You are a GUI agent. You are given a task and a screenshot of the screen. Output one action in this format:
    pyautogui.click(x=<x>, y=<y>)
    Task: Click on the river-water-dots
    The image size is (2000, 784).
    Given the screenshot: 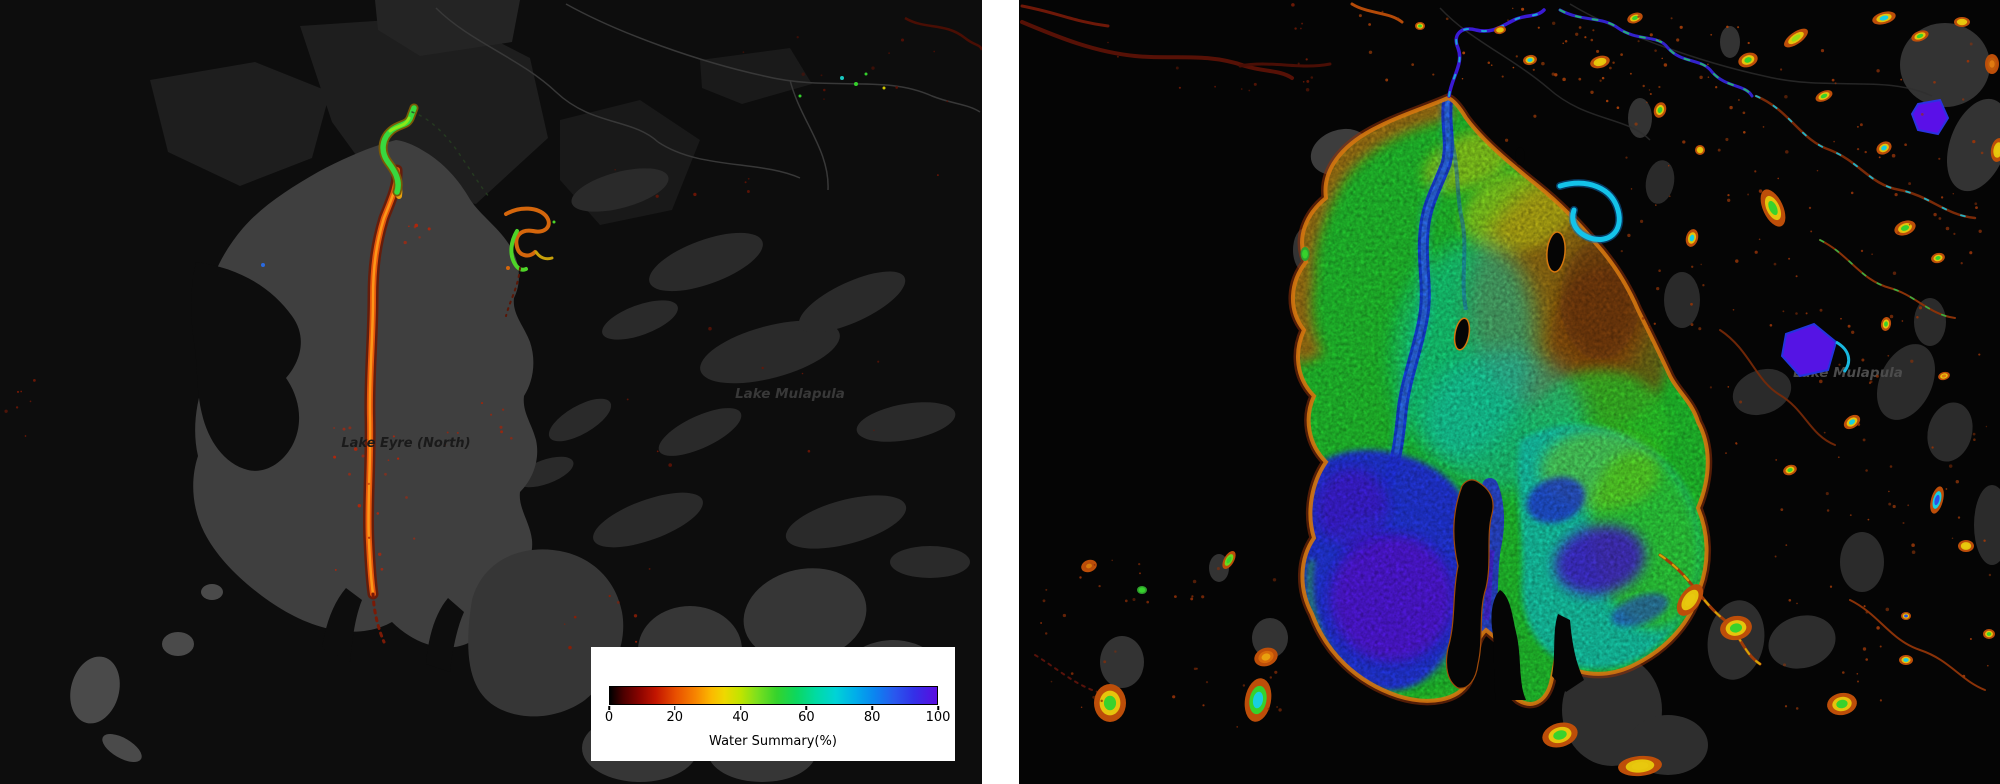 What is the action you would take?
    pyautogui.click(x=573, y=169)
    